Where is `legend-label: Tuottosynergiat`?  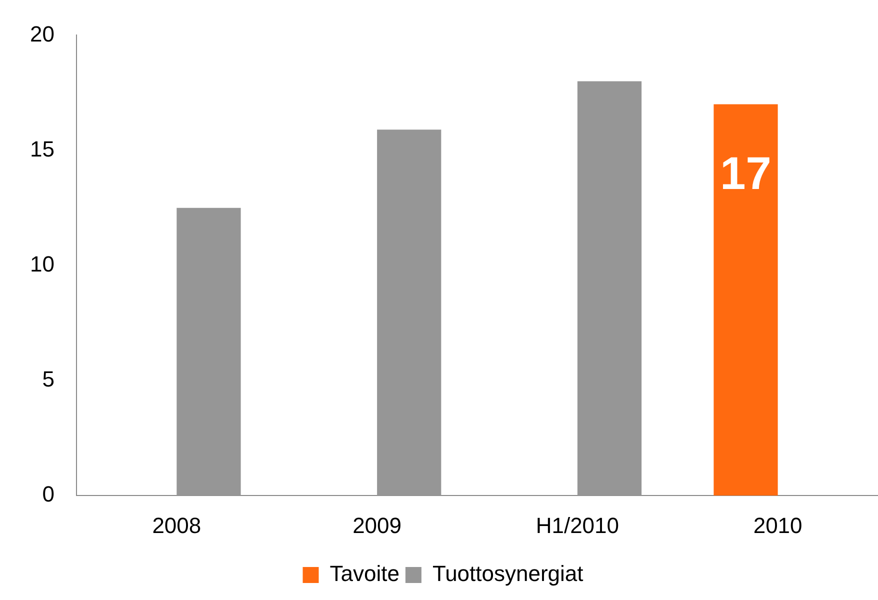 legend-label: Tuottosynergiat is located at coordinates (508, 573).